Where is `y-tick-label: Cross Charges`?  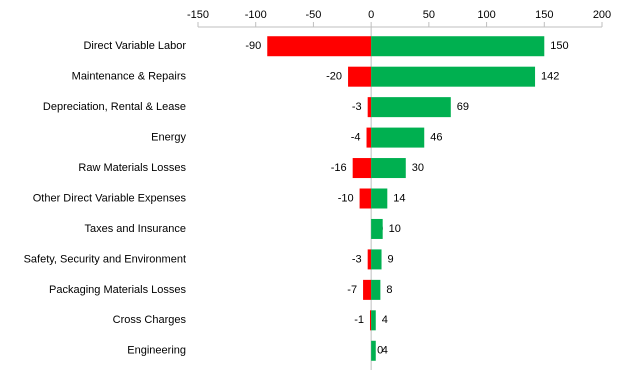 y-tick-label: Cross Charges is located at coordinates (150, 320).